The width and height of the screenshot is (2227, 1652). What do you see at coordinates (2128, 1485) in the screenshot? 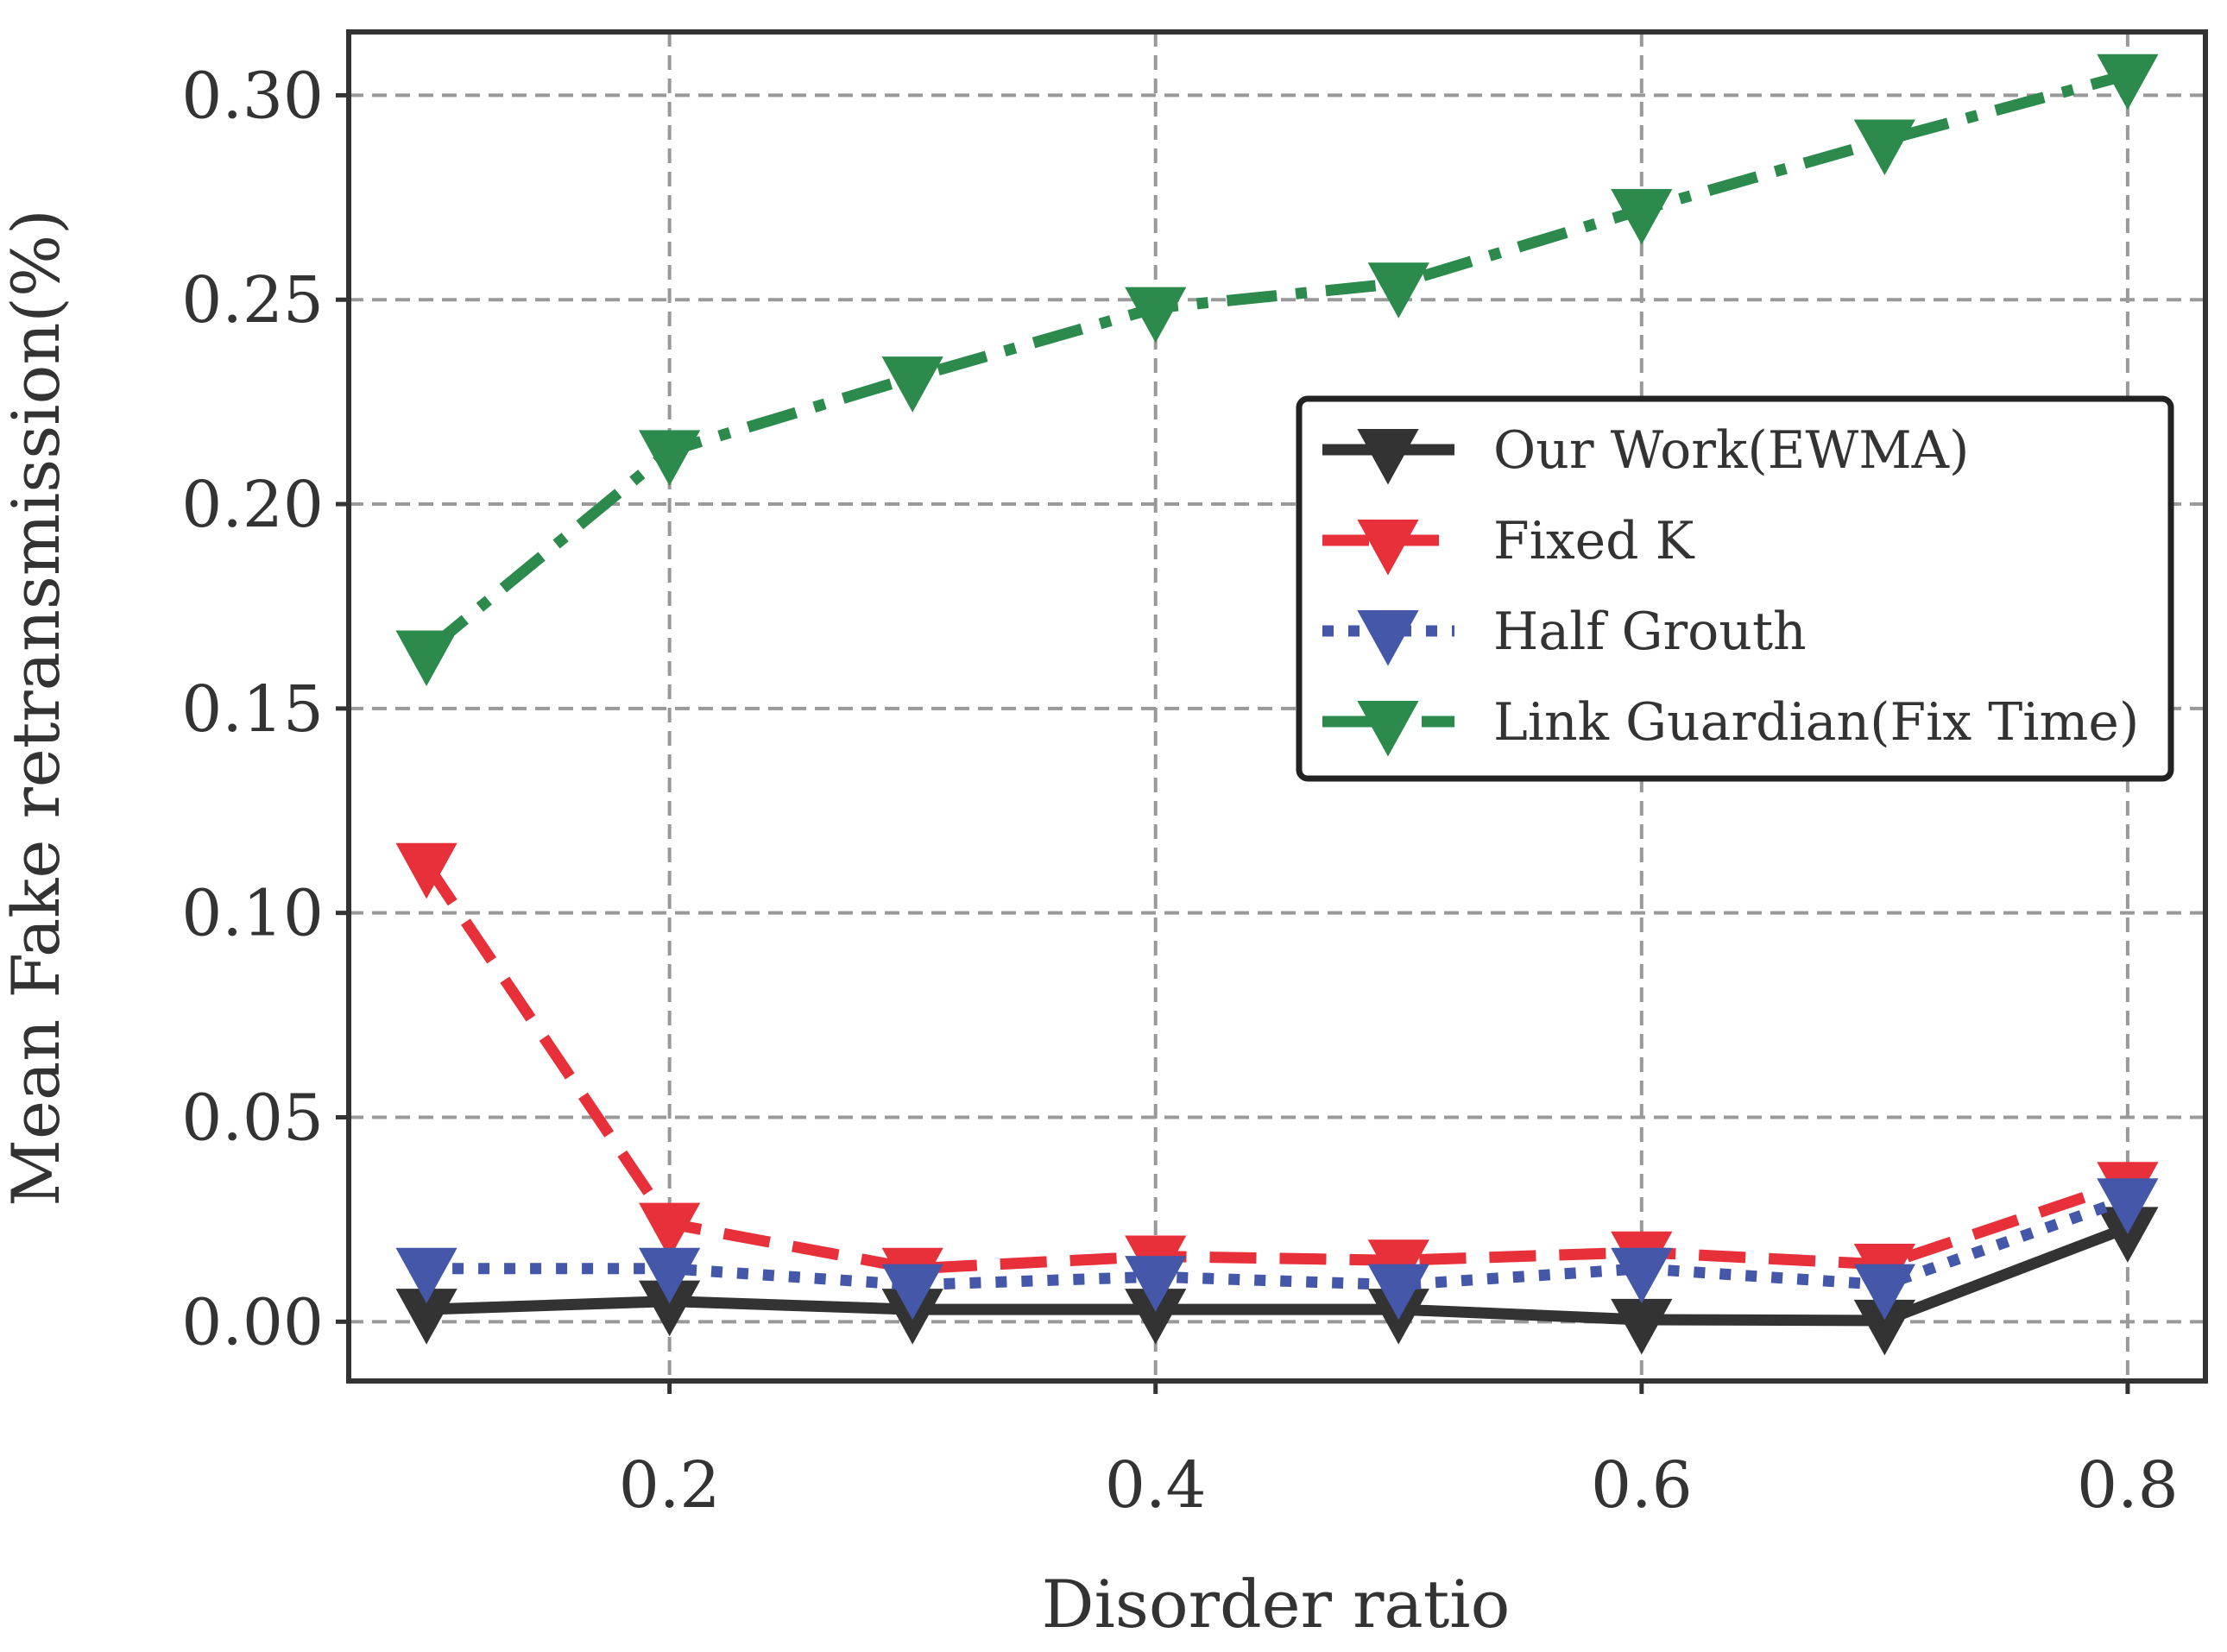
I see `x-tick-label: 0.8` at bounding box center [2128, 1485].